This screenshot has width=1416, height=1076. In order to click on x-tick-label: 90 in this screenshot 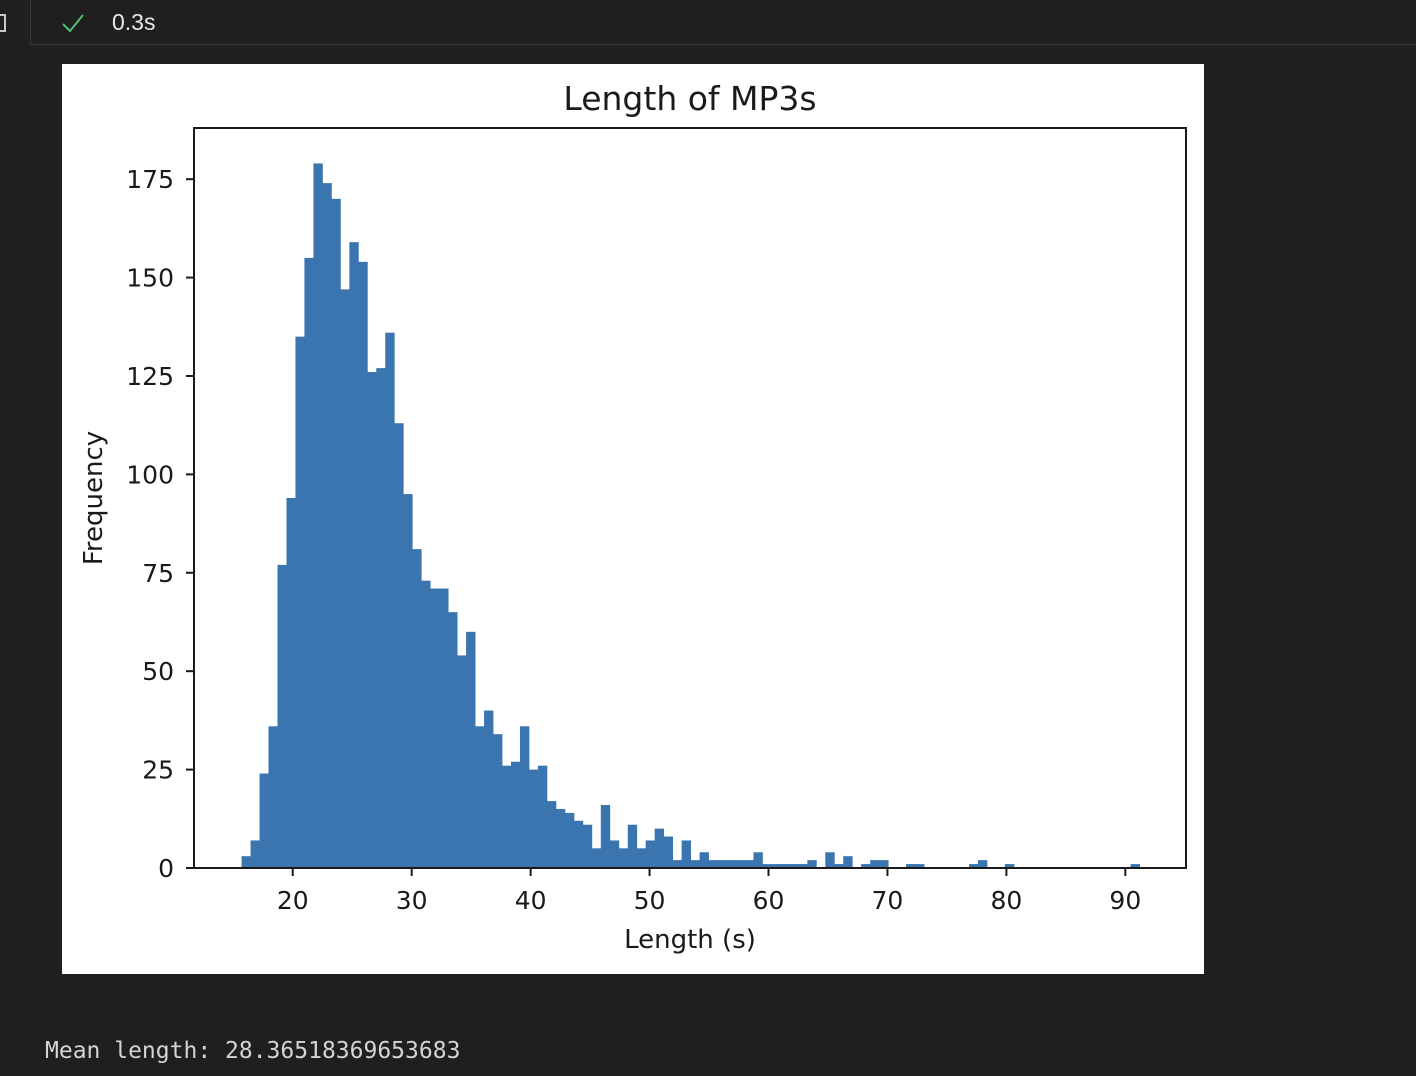, I will do `click(1125, 900)`.